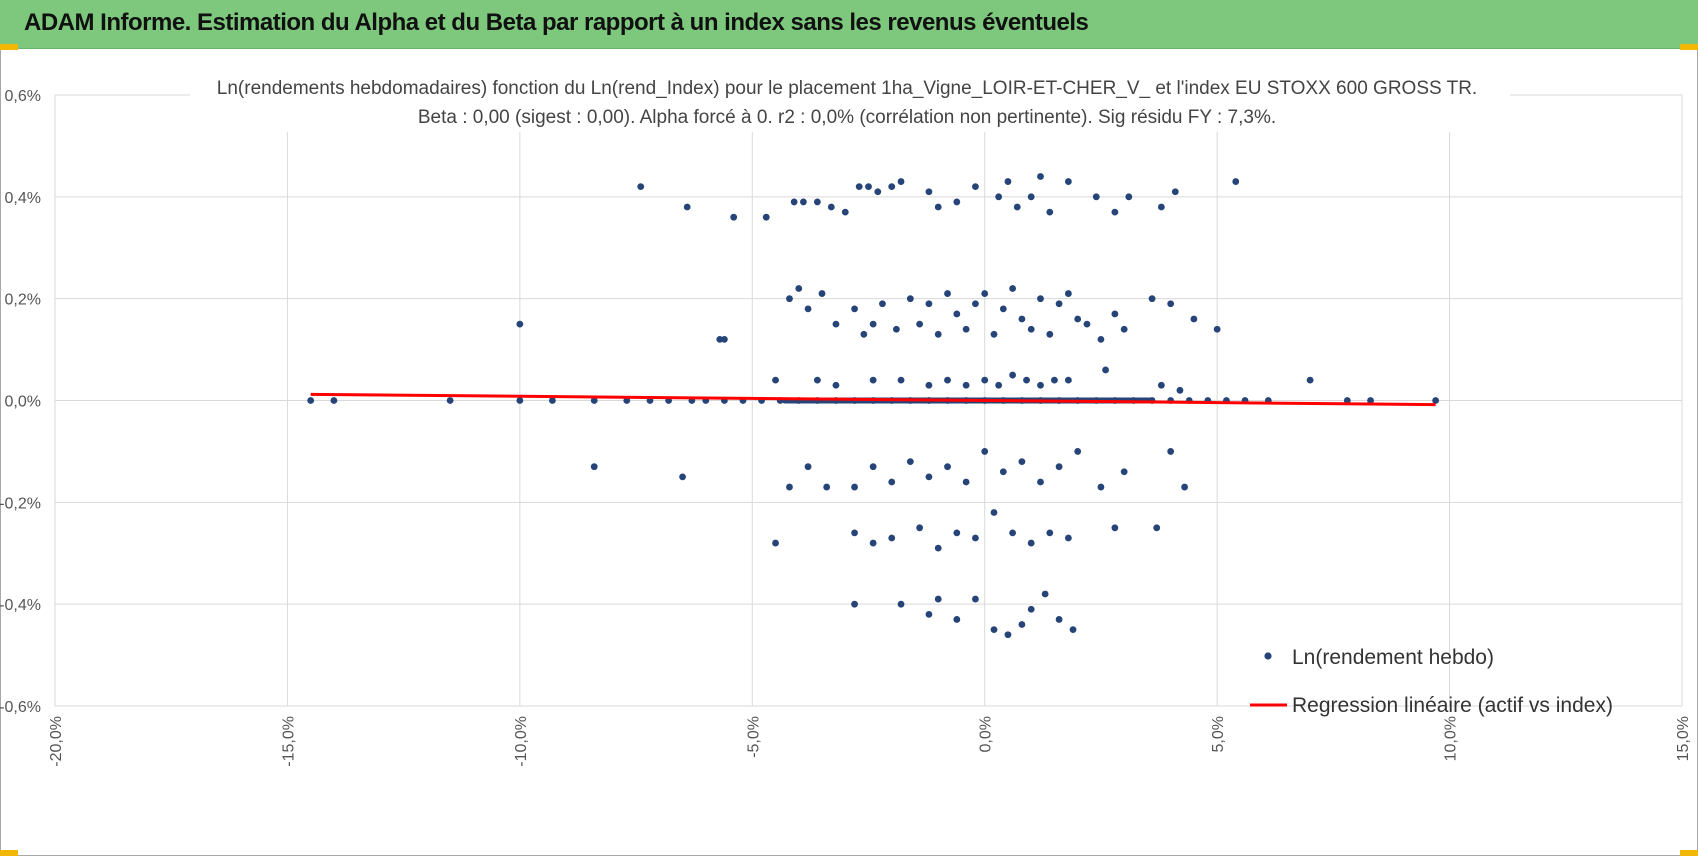 The width and height of the screenshot is (1698, 856). What do you see at coordinates (23, 300) in the screenshot?
I see `y-tick-label: 0,2%` at bounding box center [23, 300].